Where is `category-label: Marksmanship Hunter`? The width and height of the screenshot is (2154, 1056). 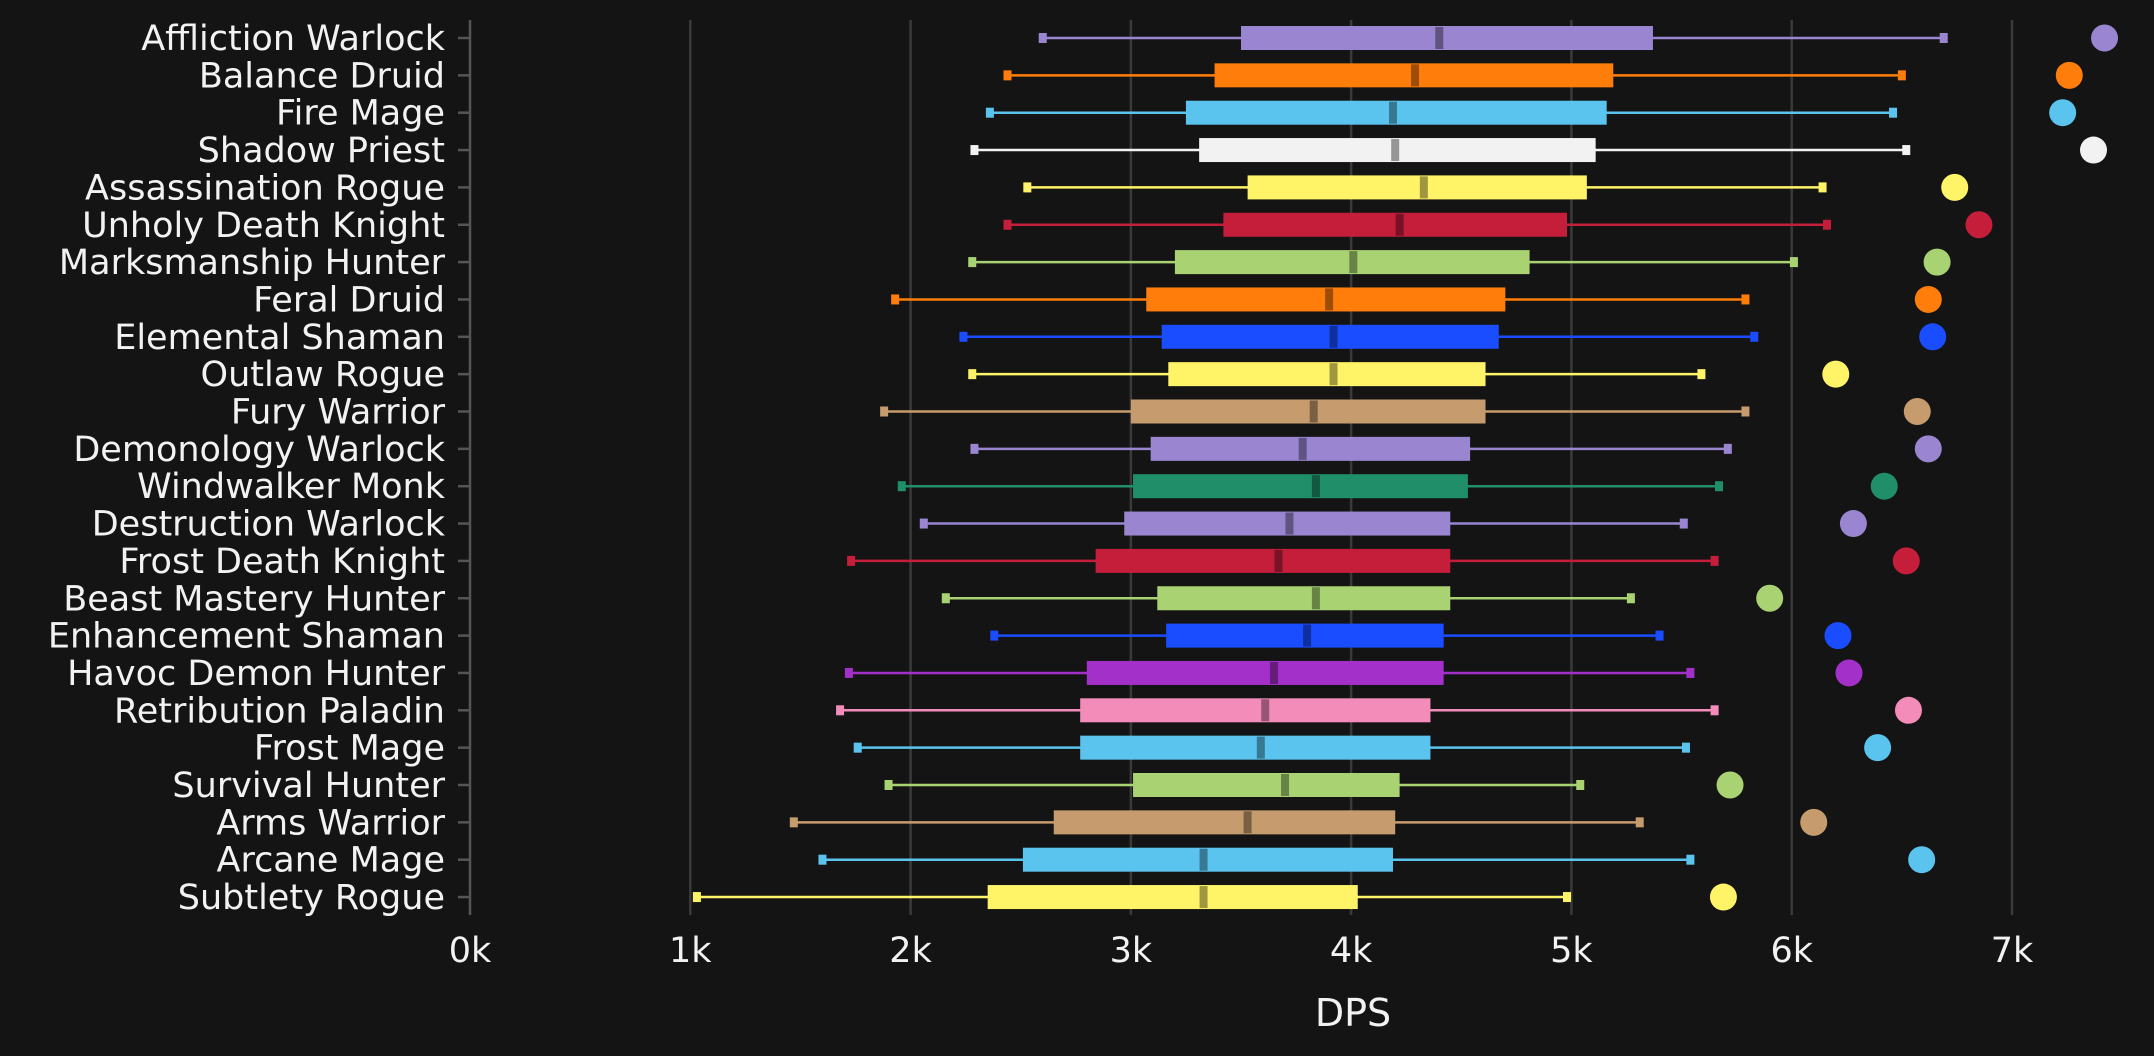
category-label: Marksmanship Hunter is located at coordinates (252, 263).